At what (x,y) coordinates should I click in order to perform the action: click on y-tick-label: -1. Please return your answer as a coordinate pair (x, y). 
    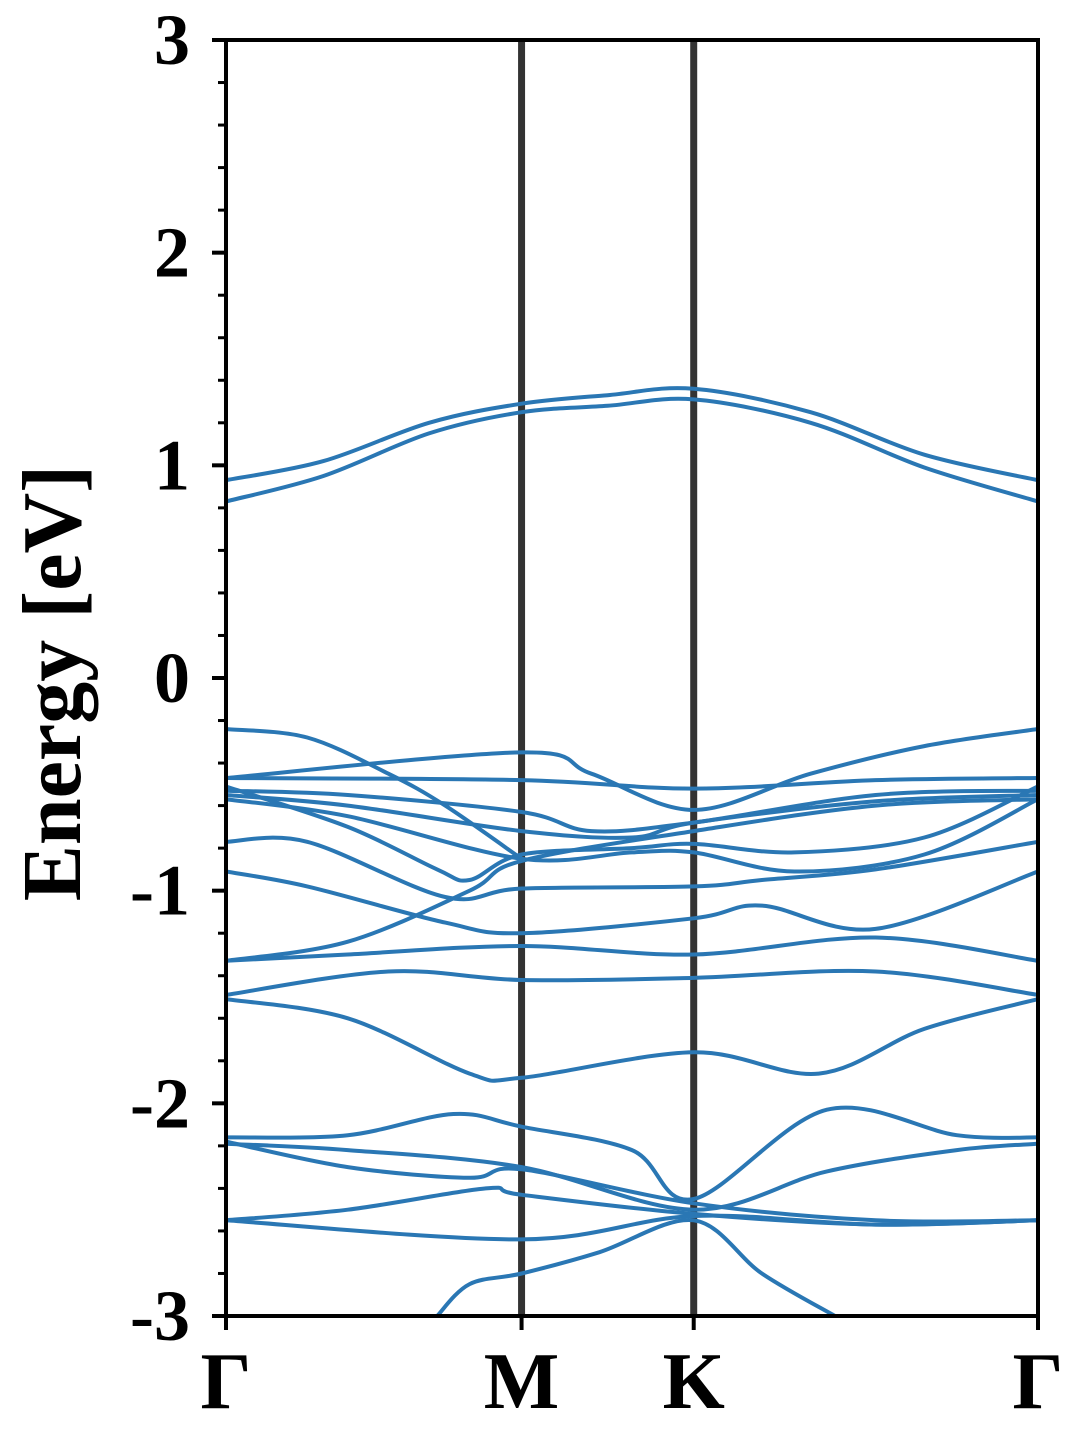
    Looking at the image, I should click on (160, 891).